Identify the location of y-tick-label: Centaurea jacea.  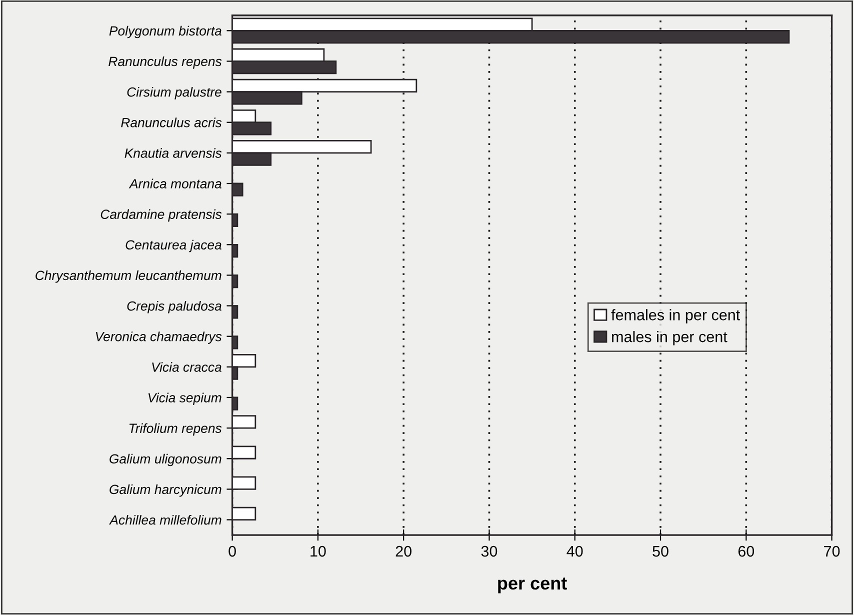
(174, 246).